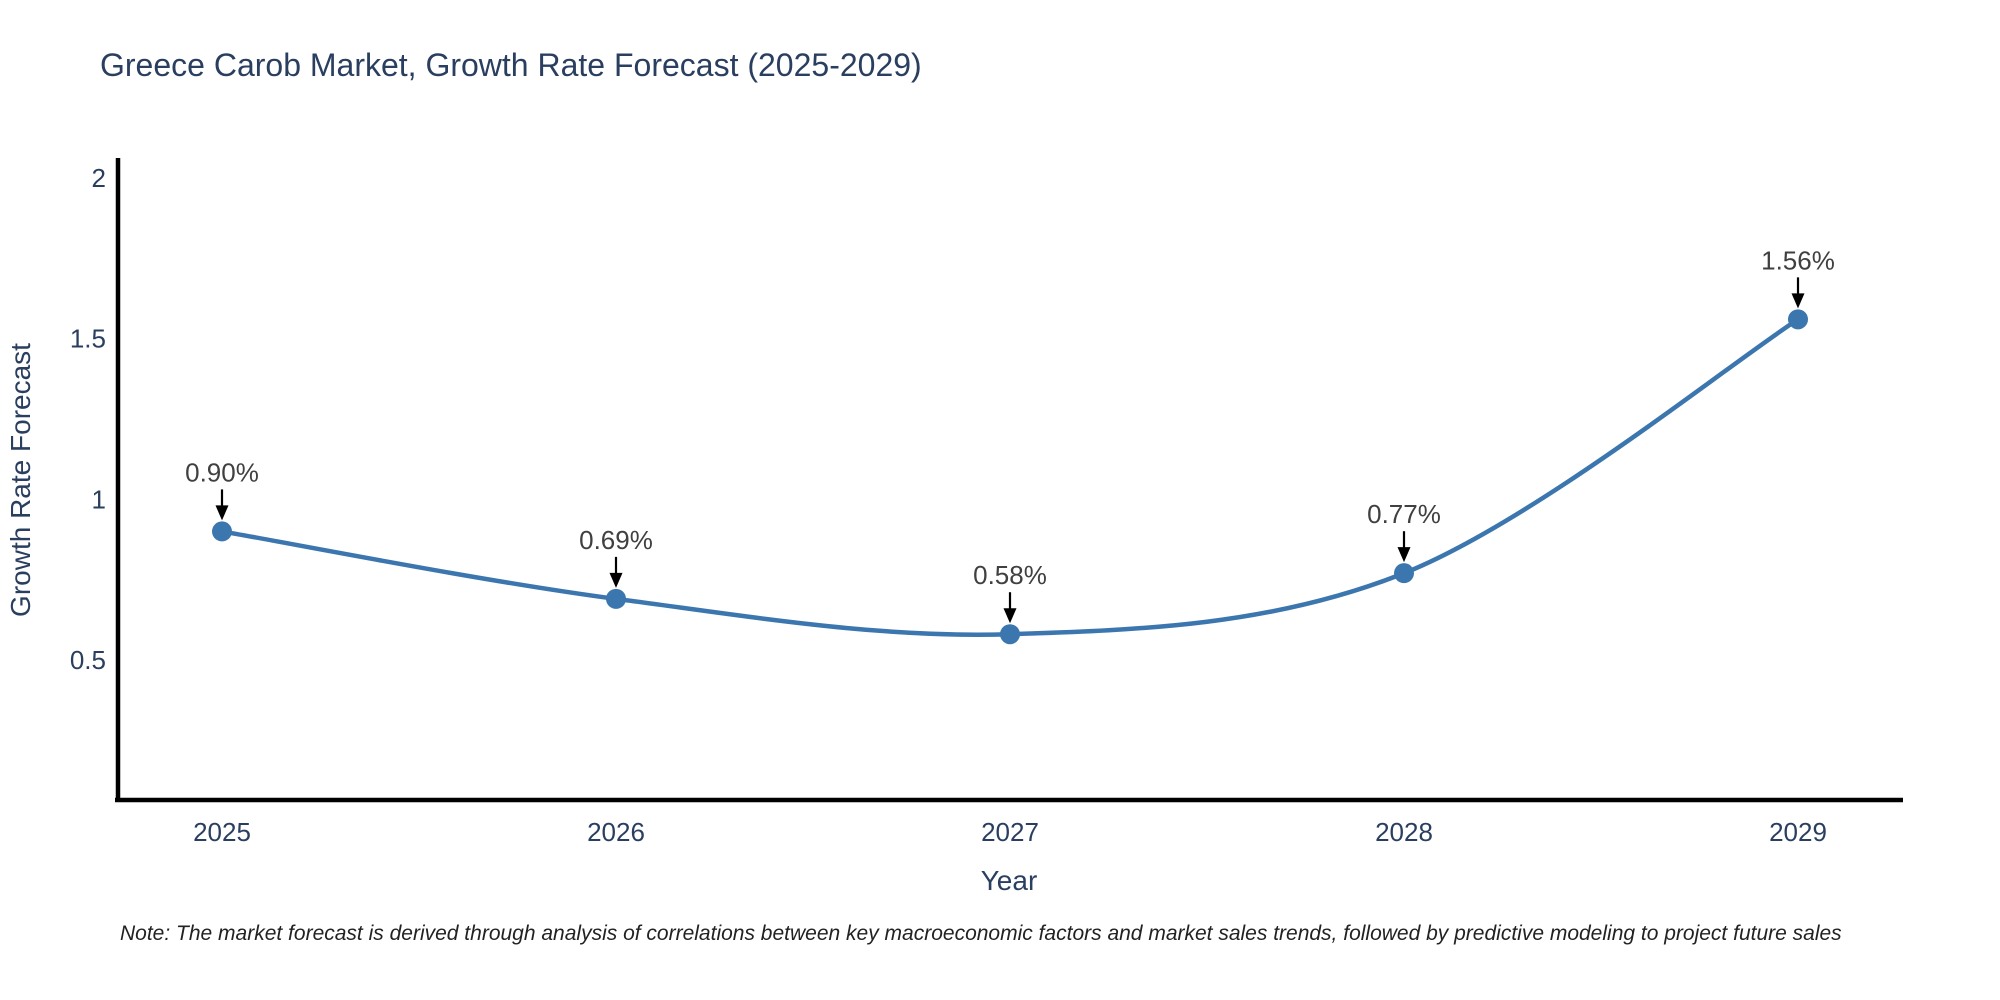 The height and width of the screenshot is (1000, 2000). What do you see at coordinates (88, 419) in the screenshot?
I see `y-axis-ticks: 0.5 1 1.5 2` at bounding box center [88, 419].